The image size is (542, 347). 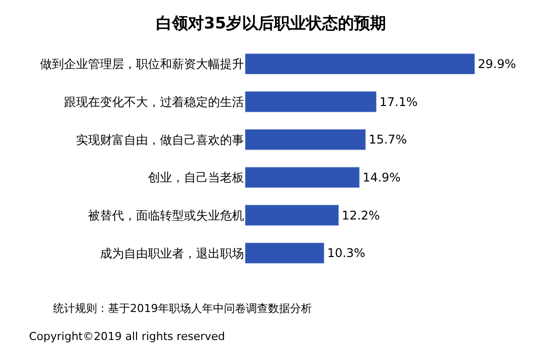 What do you see at coordinates (398, 101) in the screenshot?
I see `data-label: 17.1%` at bounding box center [398, 101].